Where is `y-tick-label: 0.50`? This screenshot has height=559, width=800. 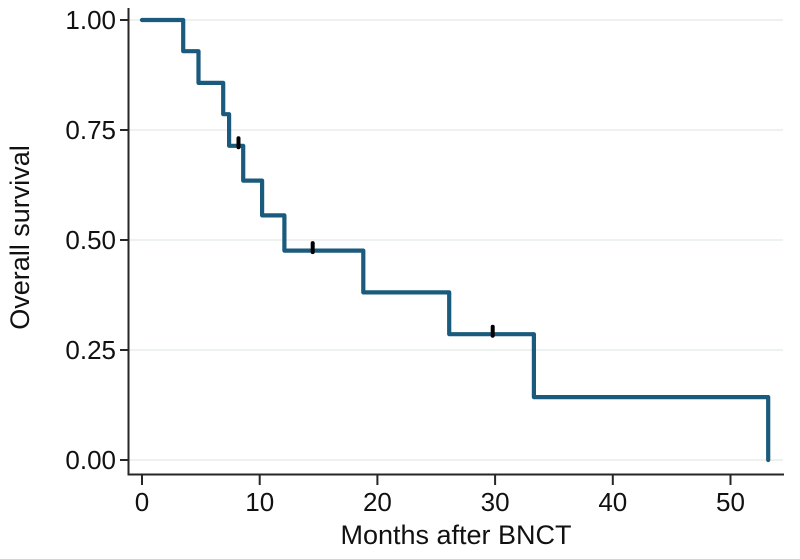
y-tick-label: 0.50 is located at coordinates (90, 240).